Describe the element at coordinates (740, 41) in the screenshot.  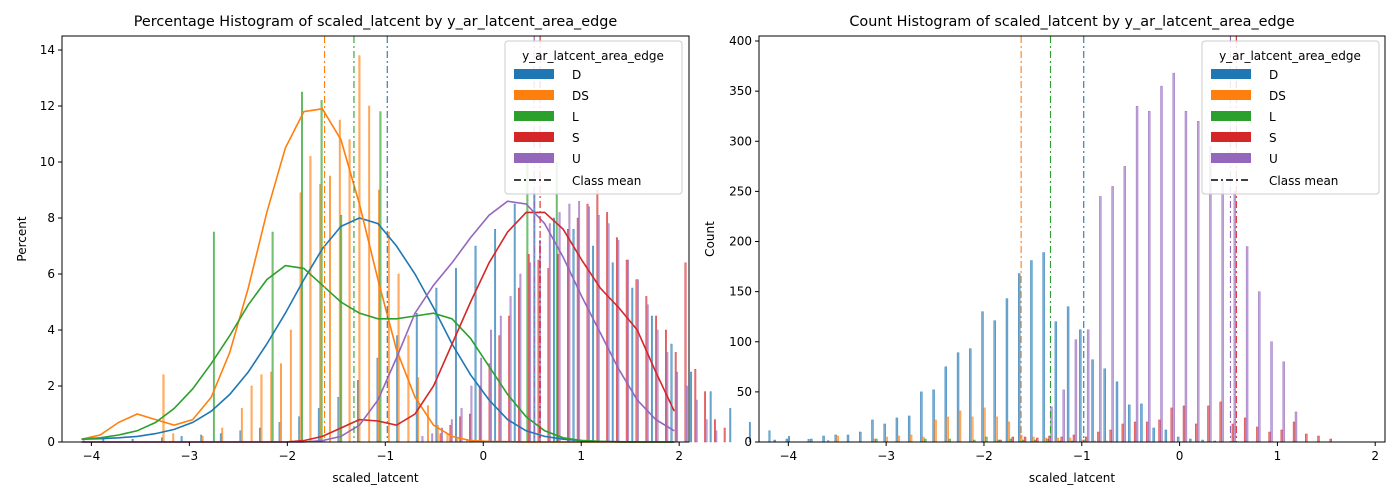
I see `y-tick-label: 400` at that location.